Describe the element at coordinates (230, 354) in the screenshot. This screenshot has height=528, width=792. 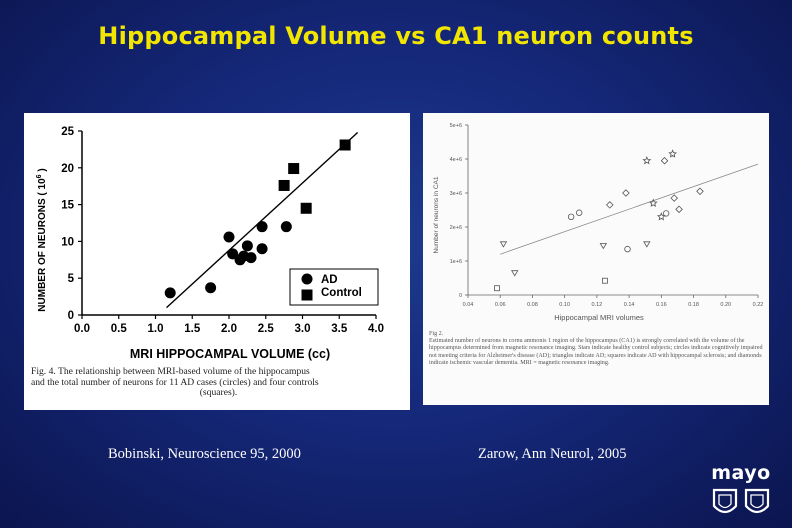
I see `left-x-axis-label: MRI HIPPOCAMPAL VOLUME (cc)` at that location.